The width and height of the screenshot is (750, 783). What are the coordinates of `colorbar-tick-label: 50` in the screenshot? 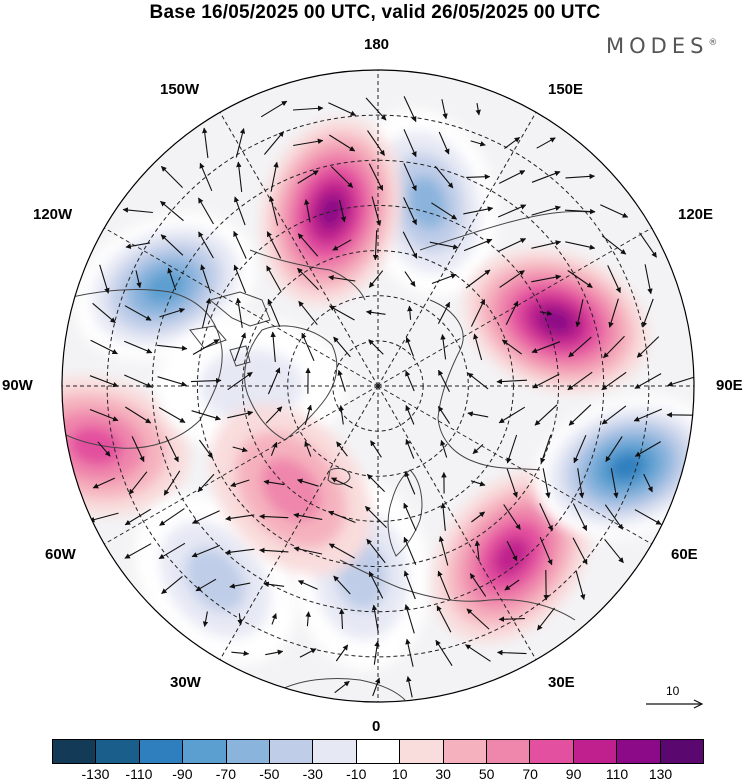 It's located at (486, 774).